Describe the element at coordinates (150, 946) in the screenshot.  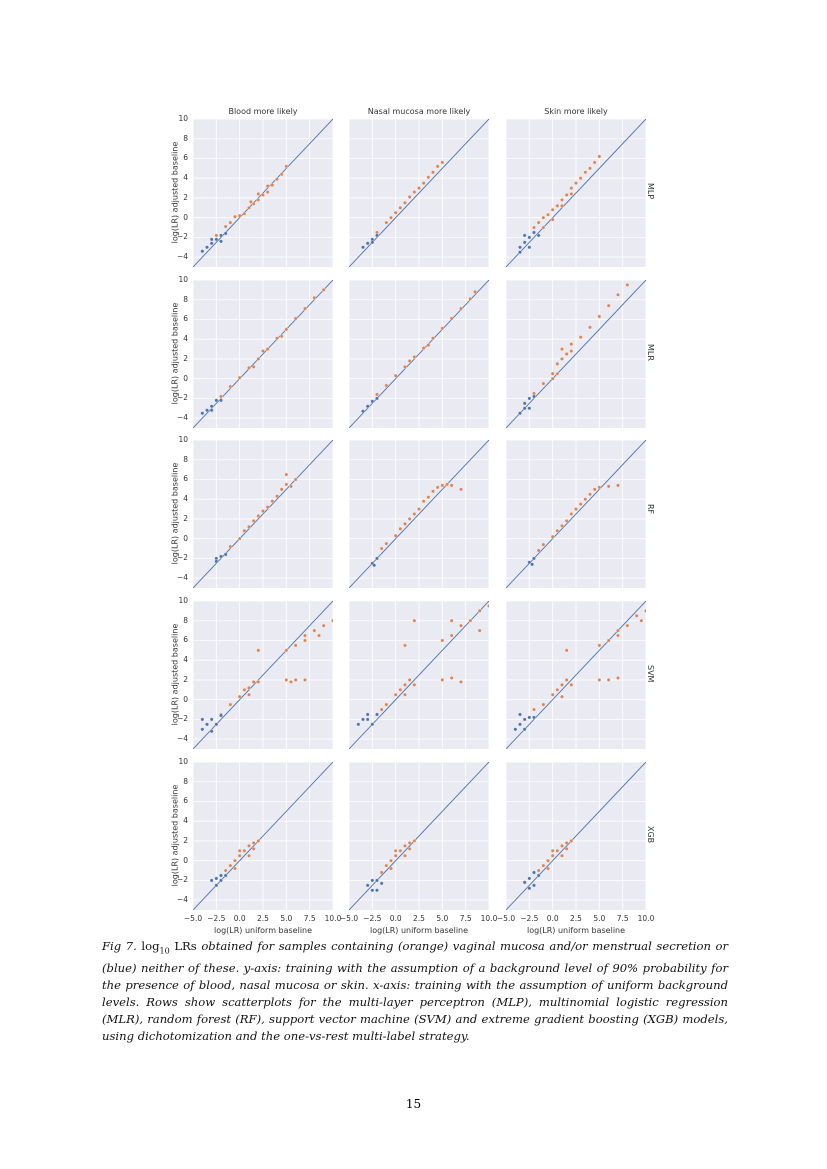
I see `caption-log: log` at that location.